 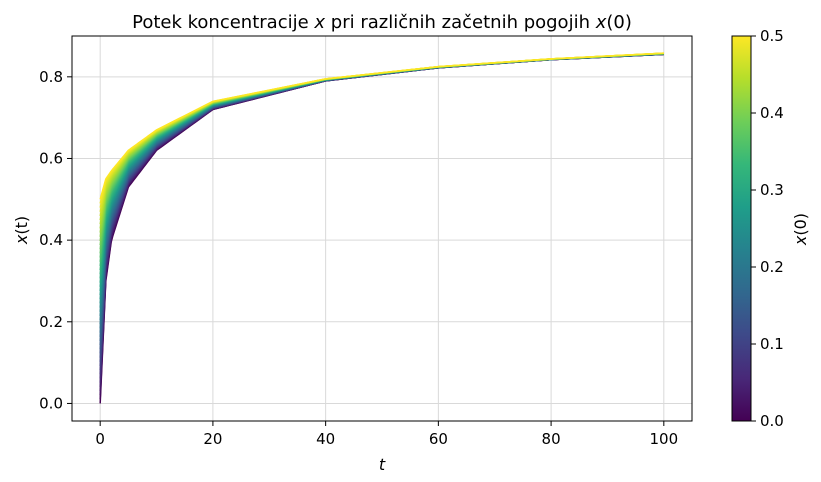 What do you see at coordinates (663, 439) in the screenshot?
I see `x-tick-label: 100` at bounding box center [663, 439].